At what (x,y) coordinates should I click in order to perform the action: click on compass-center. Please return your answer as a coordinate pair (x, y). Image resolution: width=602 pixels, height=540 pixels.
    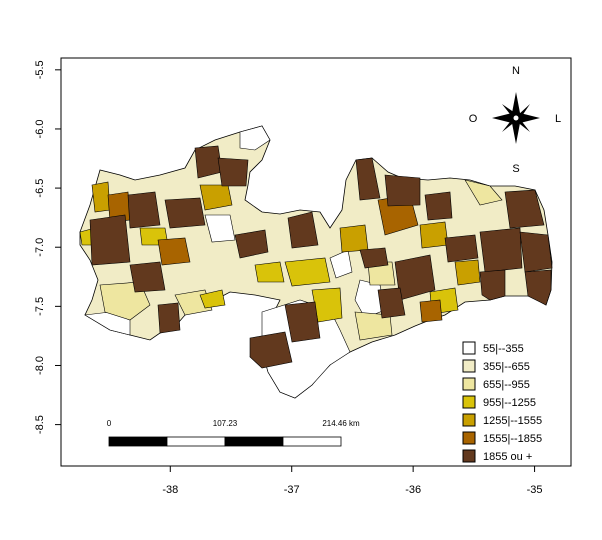
    Looking at the image, I should click on (516, 118).